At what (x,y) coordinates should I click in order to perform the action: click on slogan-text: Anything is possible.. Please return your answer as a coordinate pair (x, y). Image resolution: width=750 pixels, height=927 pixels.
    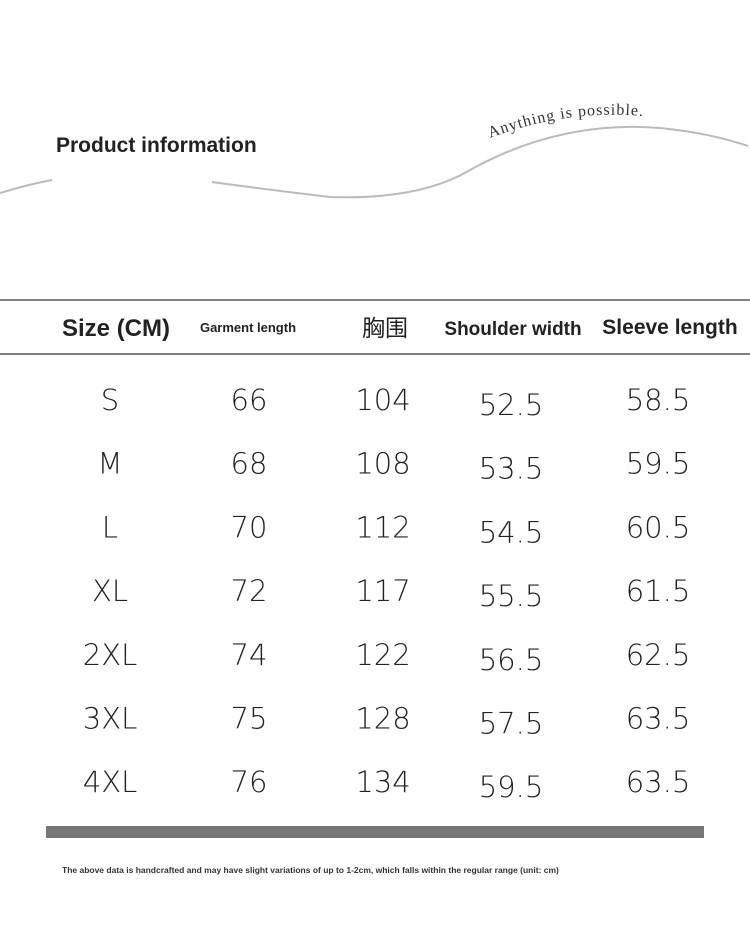
    Looking at the image, I should click on (565, 122).